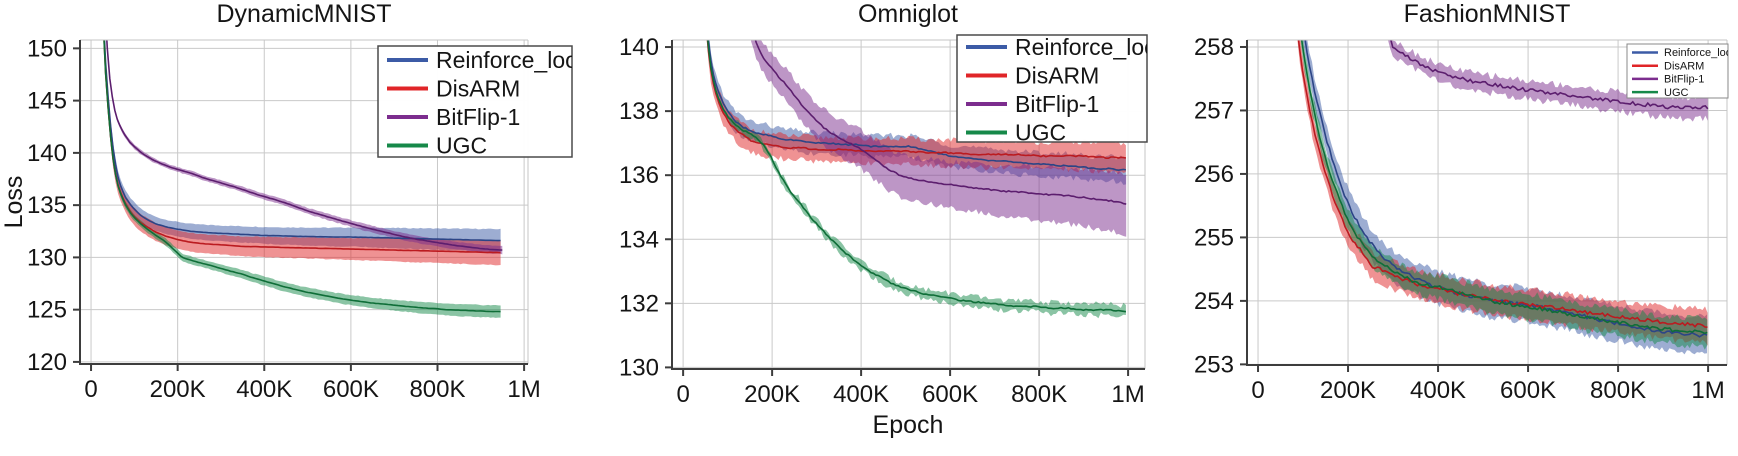 This screenshot has height=456, width=1738. What do you see at coordinates (1214, 174) in the screenshot?
I see `y-tick-label: 256` at bounding box center [1214, 174].